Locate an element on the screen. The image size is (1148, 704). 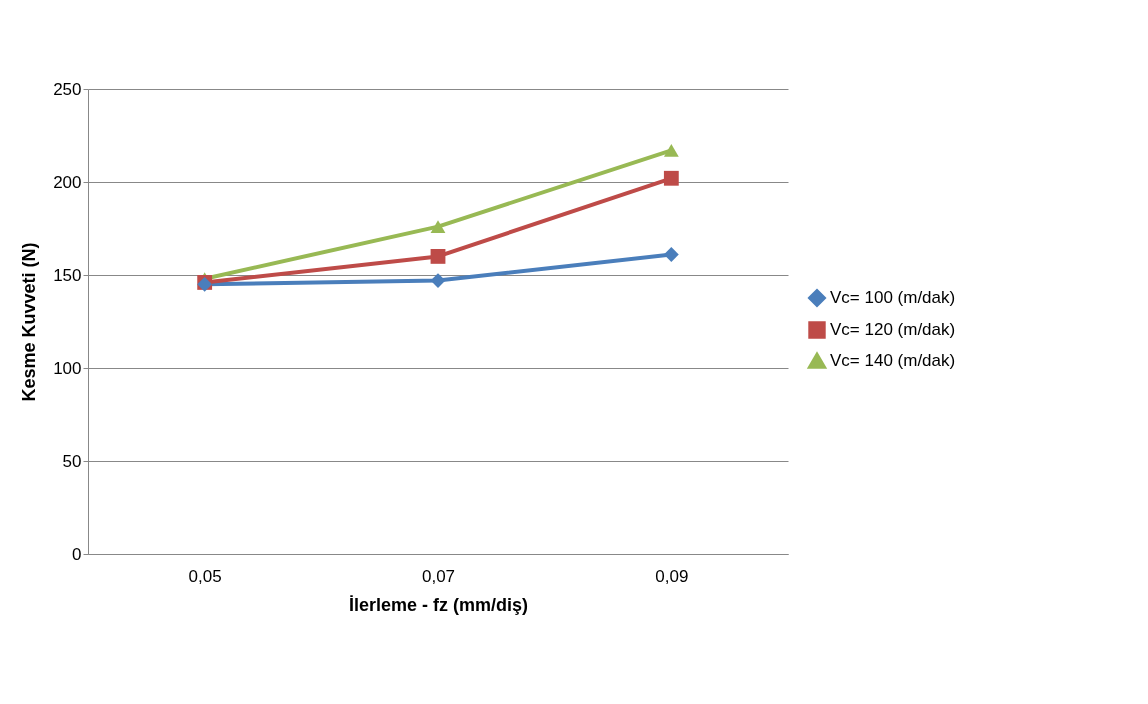
legend-label: Vc= 120 (m/dak) is located at coordinates (893, 329).